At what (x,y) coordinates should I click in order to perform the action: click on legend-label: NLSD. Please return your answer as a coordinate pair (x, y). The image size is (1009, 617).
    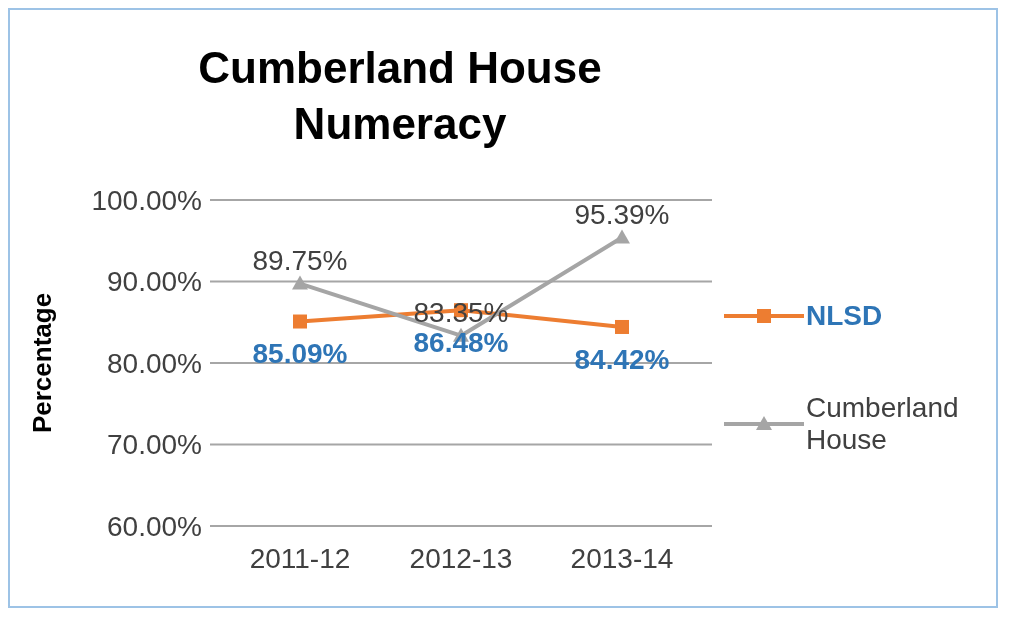
    Looking at the image, I should click on (845, 316).